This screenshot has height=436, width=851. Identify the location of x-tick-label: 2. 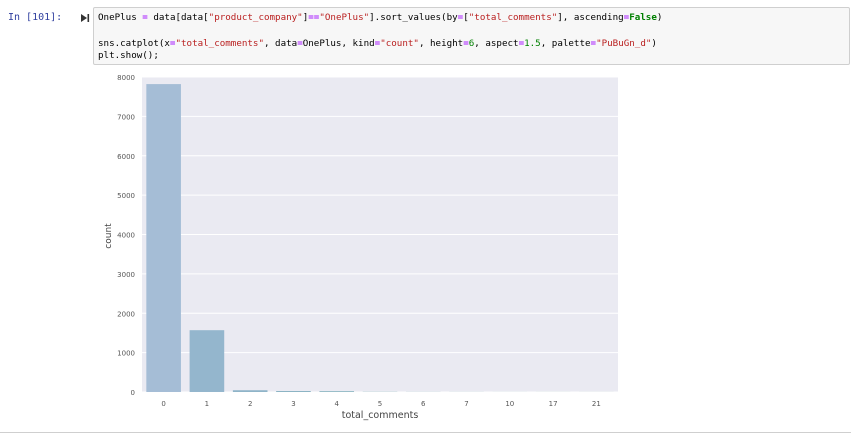
(250, 404).